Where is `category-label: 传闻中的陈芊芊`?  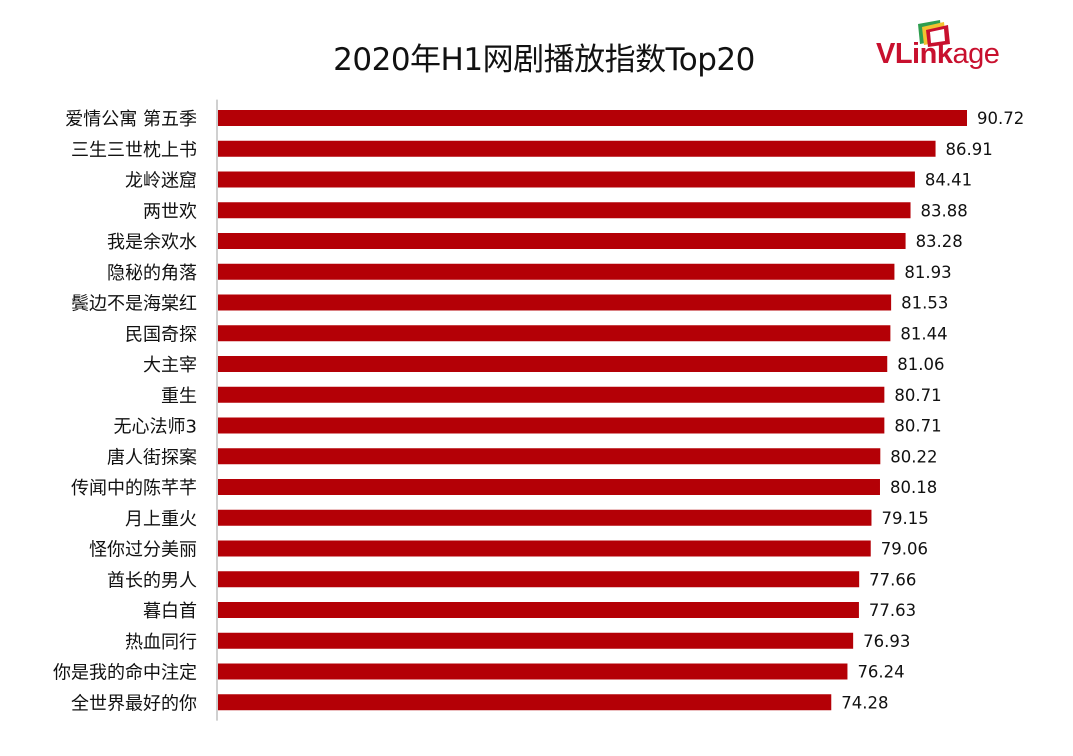 category-label: 传闻中的陈芊芊 is located at coordinates (134, 488).